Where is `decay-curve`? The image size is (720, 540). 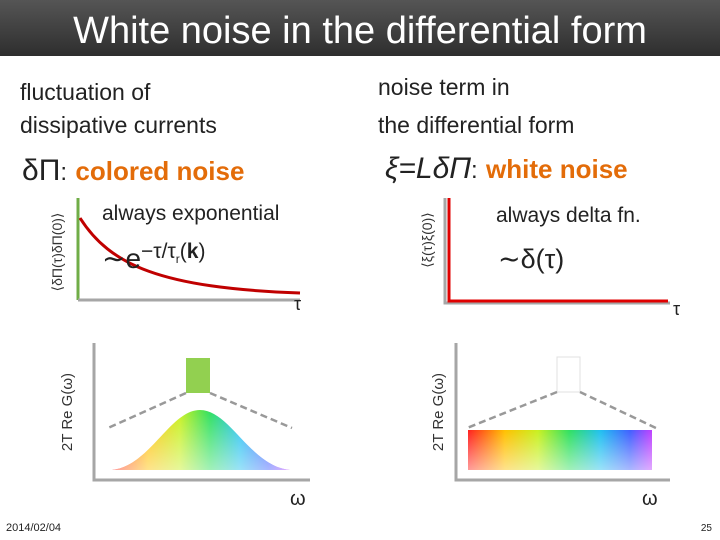
decay-curve is located at coordinates (189, 256).